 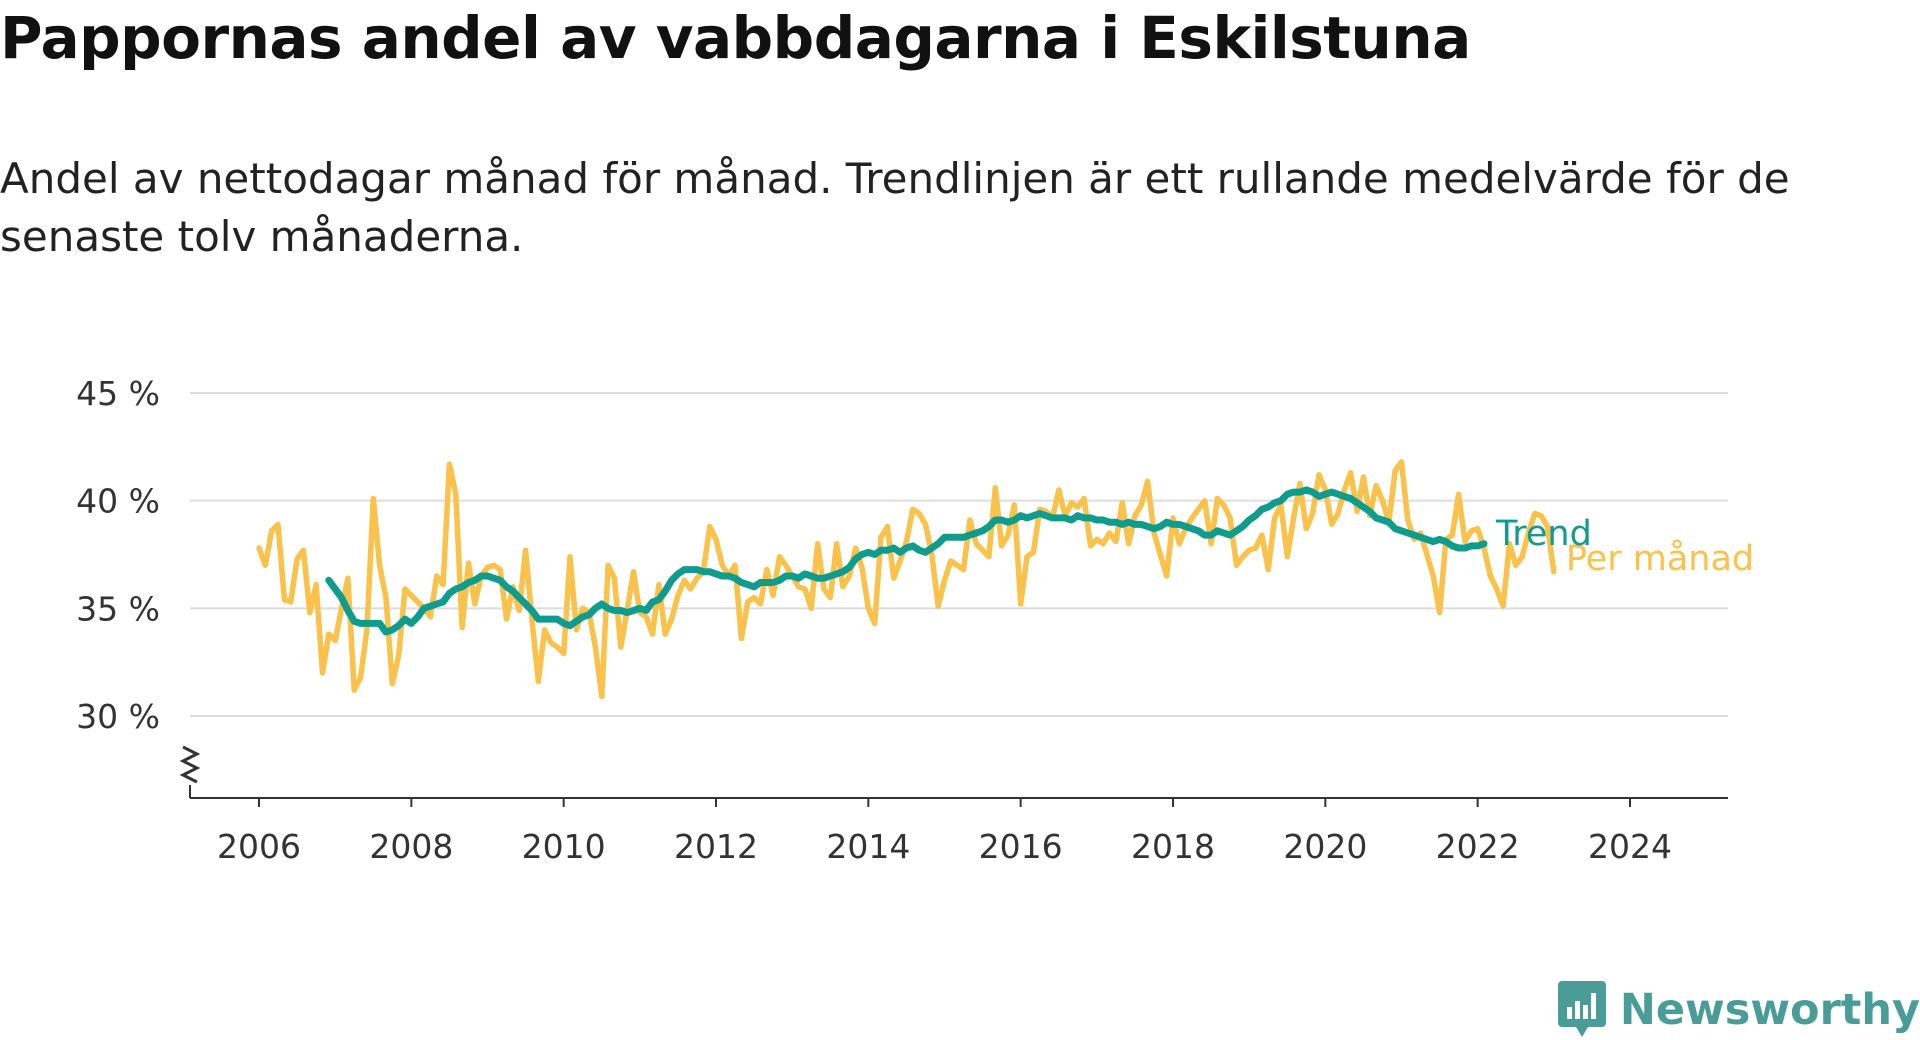 What do you see at coordinates (1630, 846) in the screenshot?
I see `x-tick-label: 2024` at bounding box center [1630, 846].